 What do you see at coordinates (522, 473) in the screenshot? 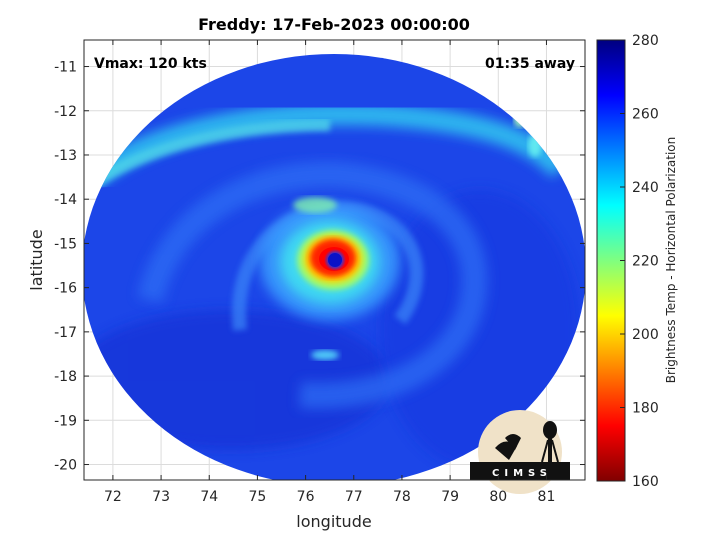
I see `logo-text: CIMSS` at bounding box center [522, 473].